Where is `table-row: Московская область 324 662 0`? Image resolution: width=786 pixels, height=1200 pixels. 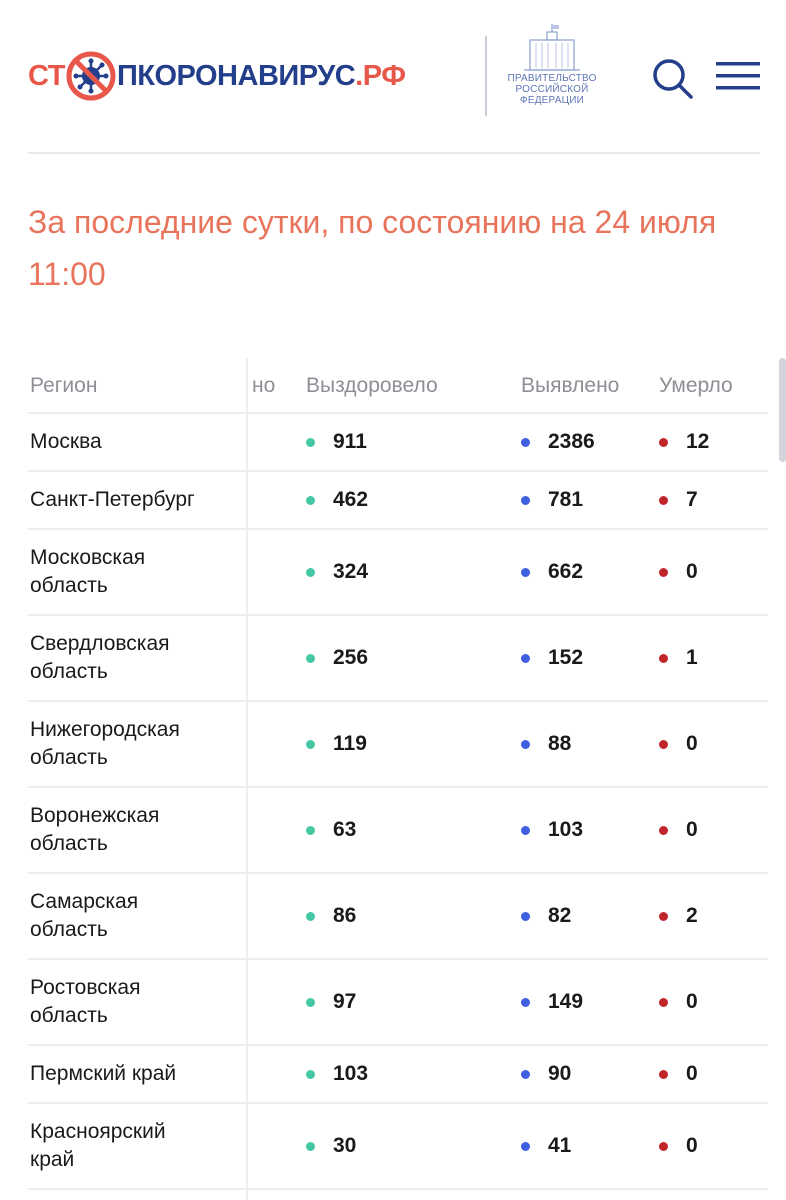 table-row: Московская область 324 662 0 is located at coordinates (398, 573).